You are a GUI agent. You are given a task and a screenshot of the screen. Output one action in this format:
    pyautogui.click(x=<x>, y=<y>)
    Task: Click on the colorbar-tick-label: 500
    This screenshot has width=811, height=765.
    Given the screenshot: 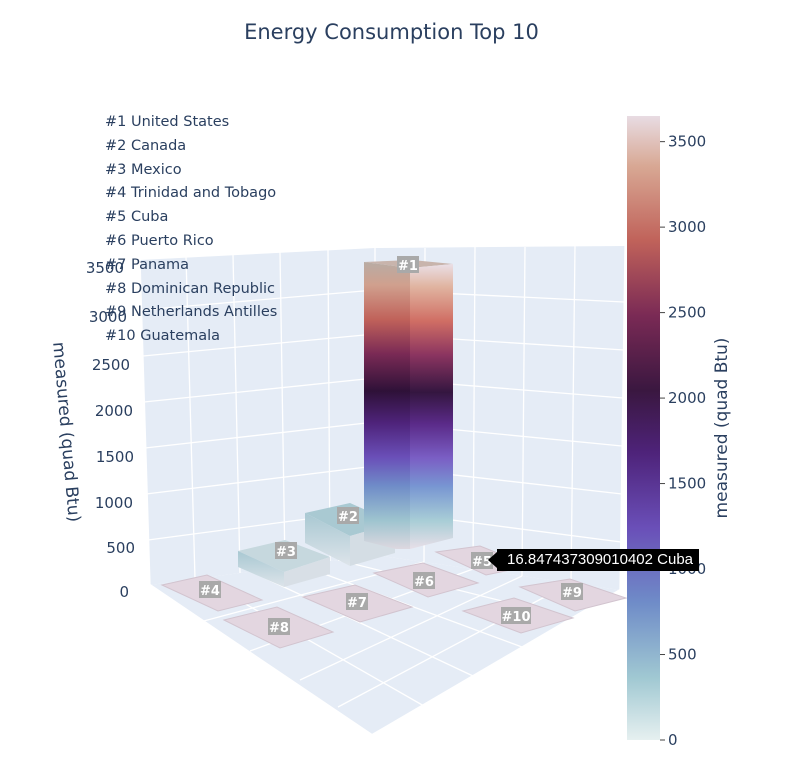 What is the action you would take?
    pyautogui.click(x=682, y=655)
    